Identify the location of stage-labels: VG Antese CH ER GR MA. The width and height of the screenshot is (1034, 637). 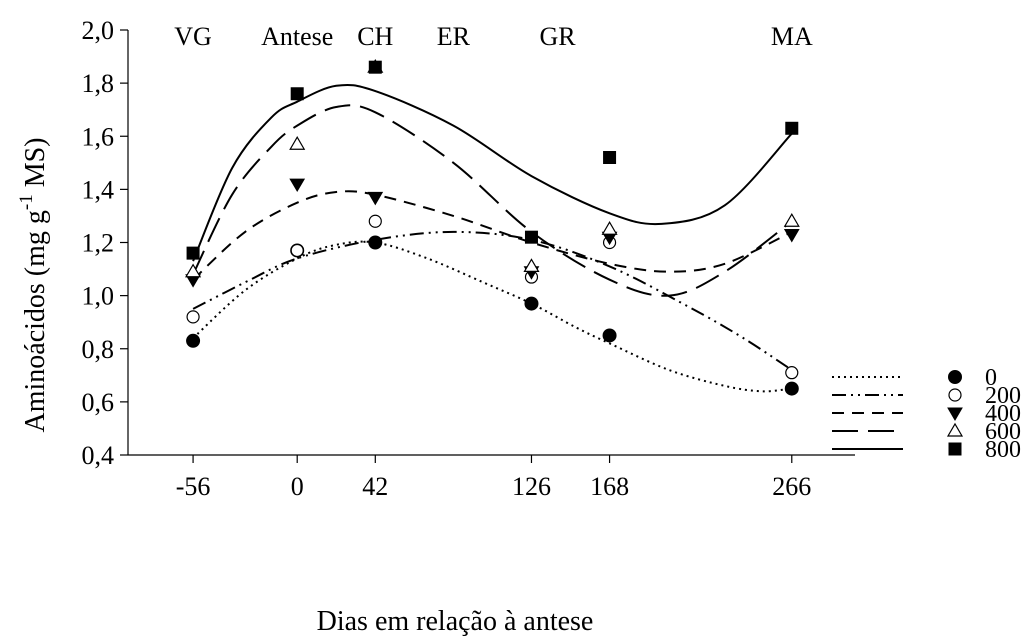
(493, 36).